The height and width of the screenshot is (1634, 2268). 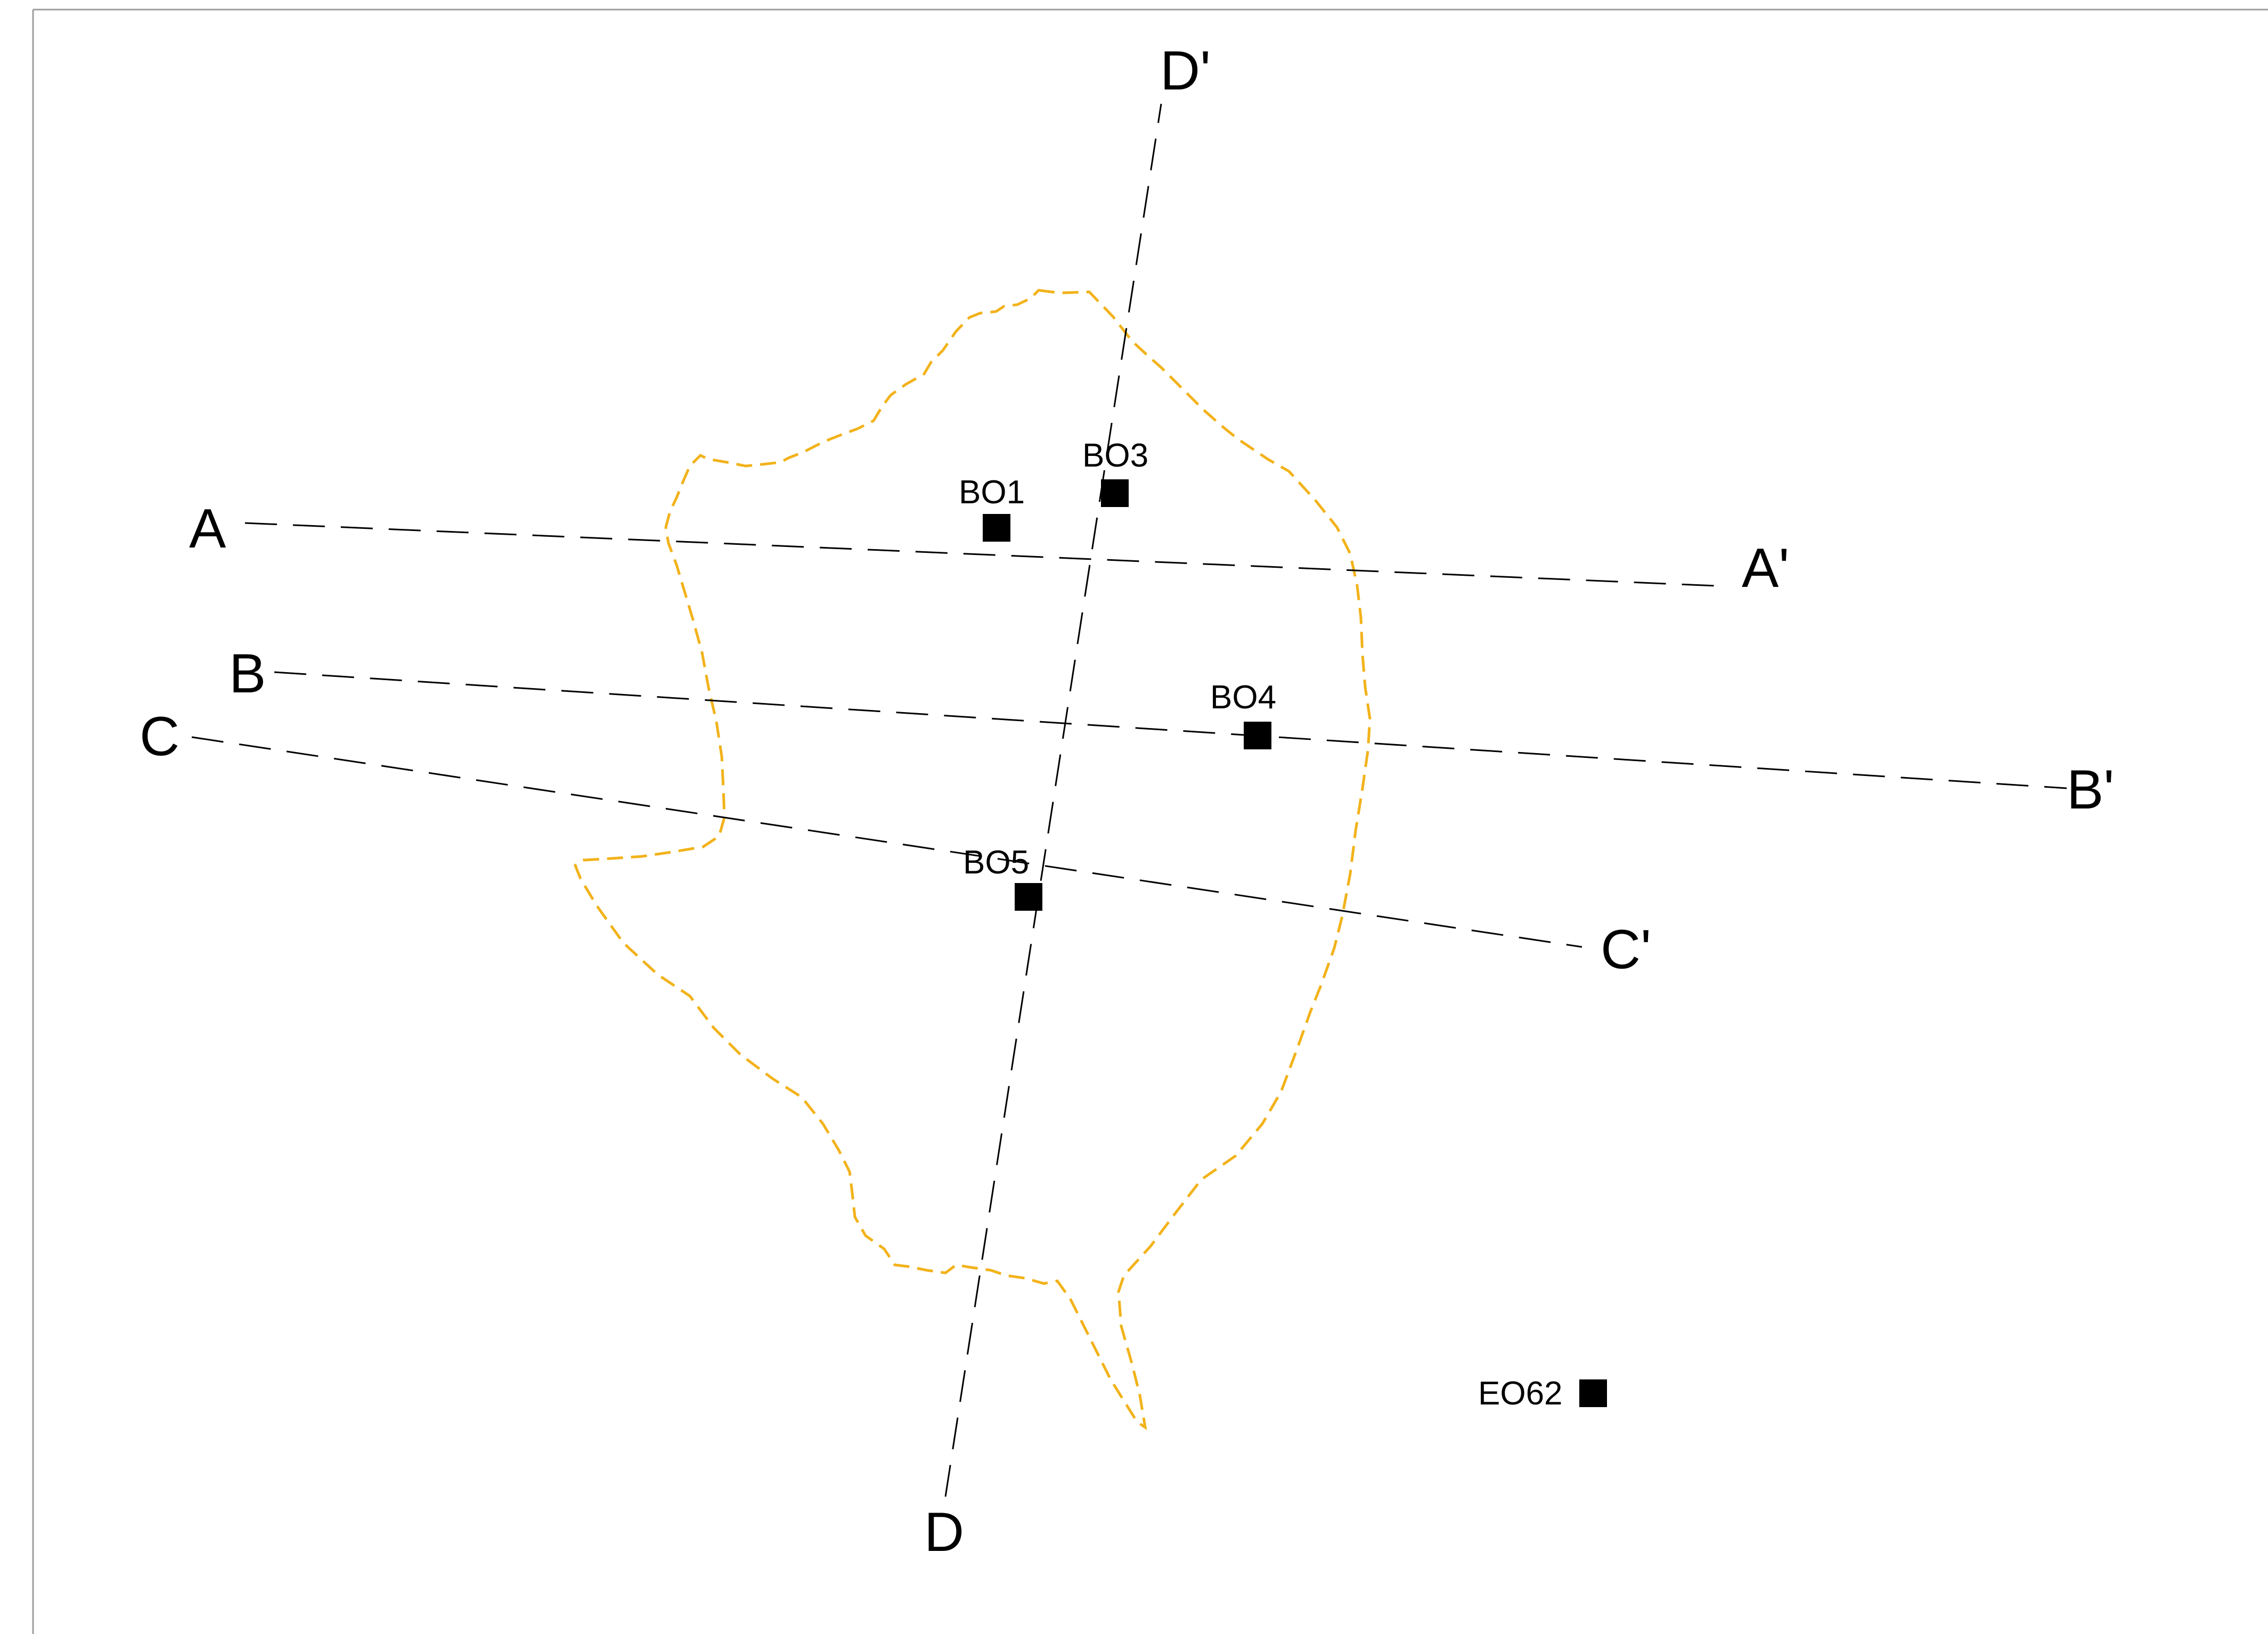 I want to click on borehole-label: BO3, so click(x=1115, y=456).